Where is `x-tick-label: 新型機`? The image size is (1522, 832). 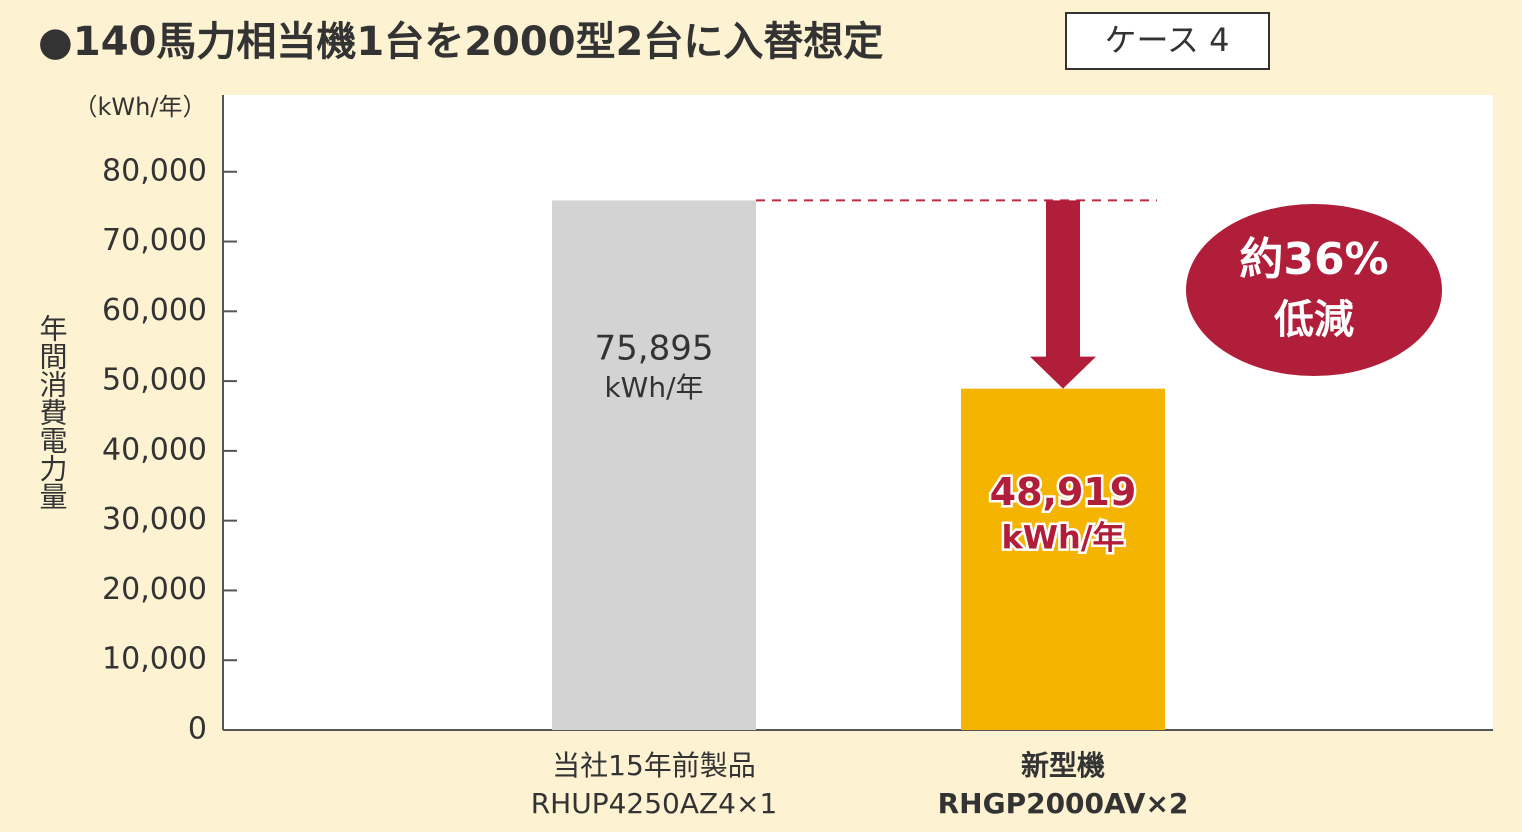
x-tick-label: 新型機 is located at coordinates (1063, 765).